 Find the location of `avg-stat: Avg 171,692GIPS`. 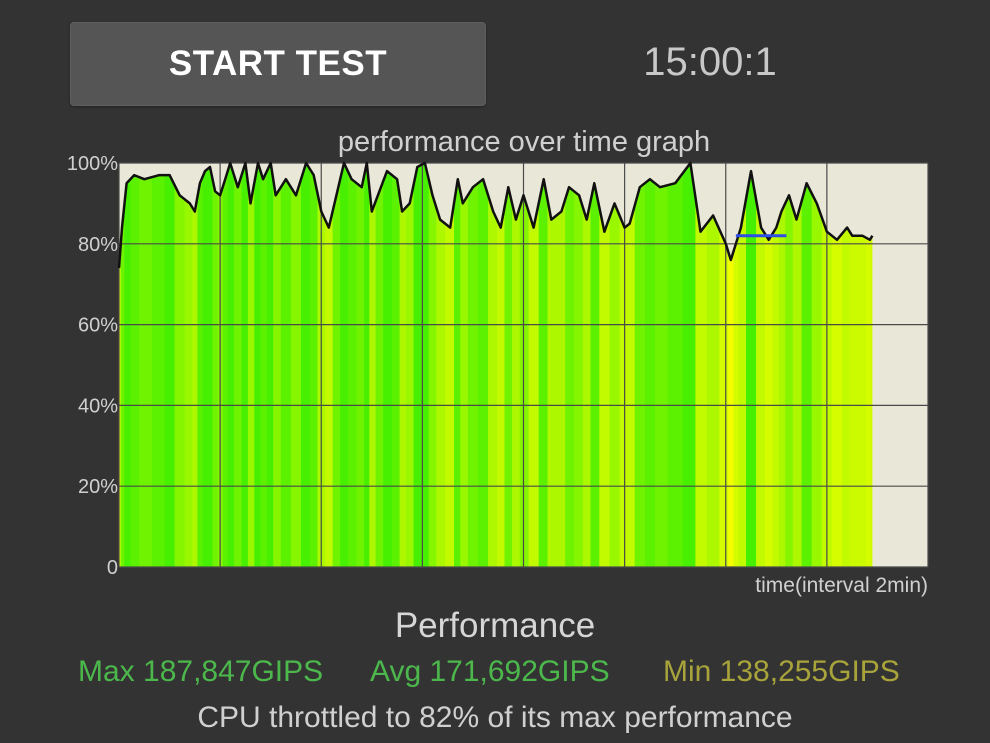

avg-stat: Avg 171,692GIPS is located at coordinates (490, 671).